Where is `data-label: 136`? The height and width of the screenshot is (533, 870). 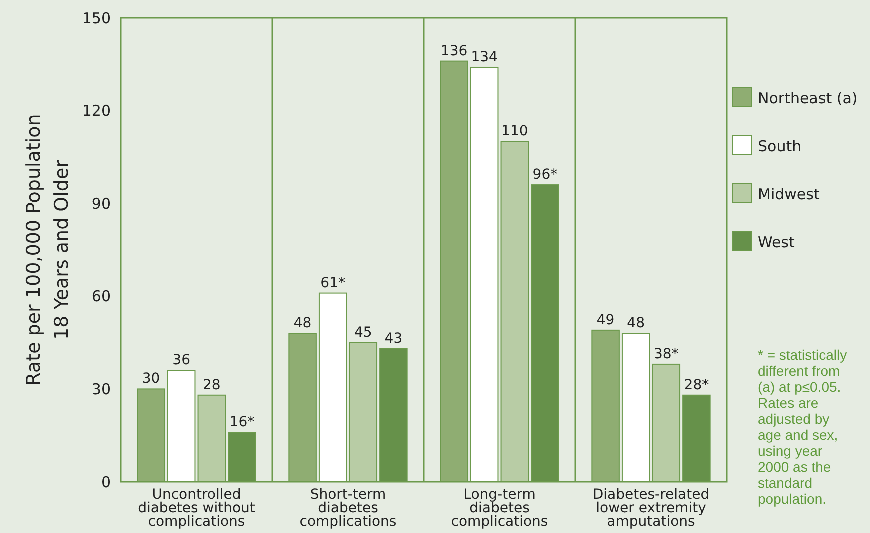 data-label: 136 is located at coordinates (454, 51).